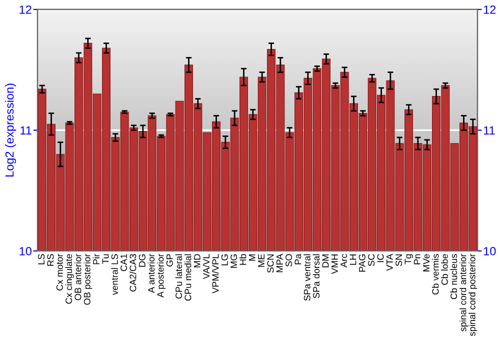 The height and width of the screenshot is (350, 500). Describe the element at coordinates (380, 258) in the screenshot. I see `x-tick-label: IC` at that location.